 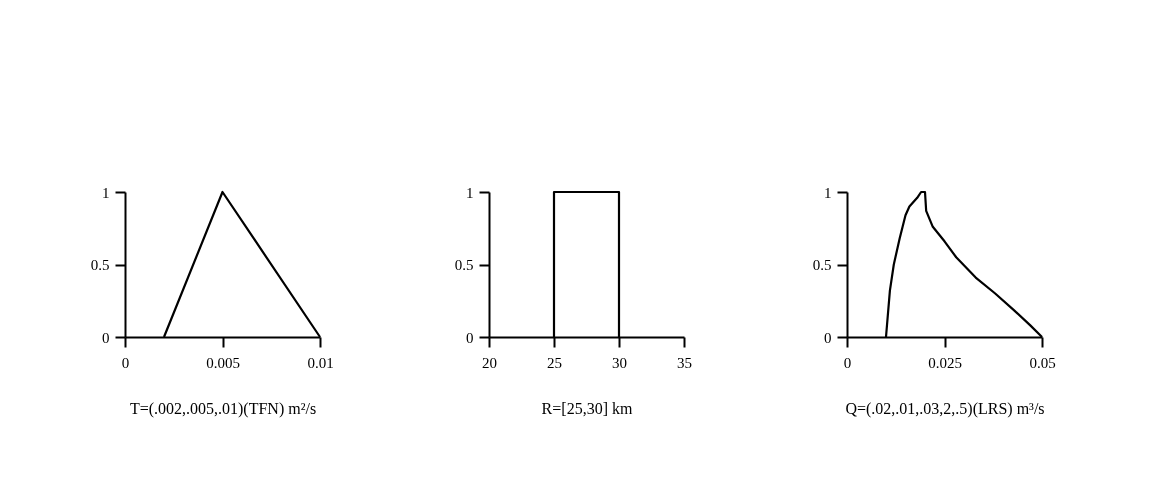 What do you see at coordinates (619, 362) in the screenshot?
I see `x-tick-label: 30` at bounding box center [619, 362].